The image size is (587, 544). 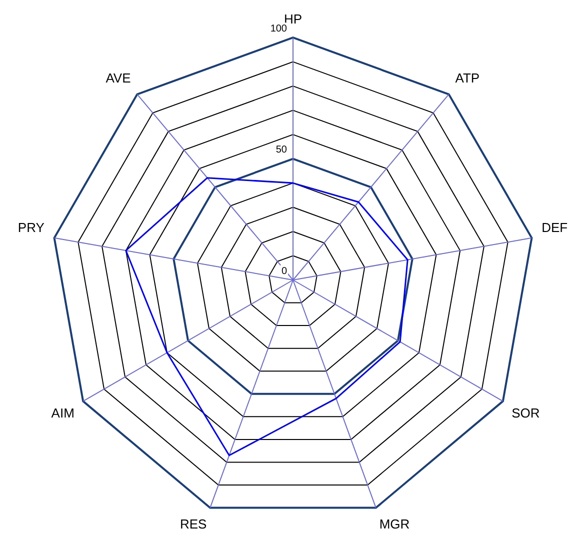 I want to click on spoke-label: MGR, so click(x=394, y=524).